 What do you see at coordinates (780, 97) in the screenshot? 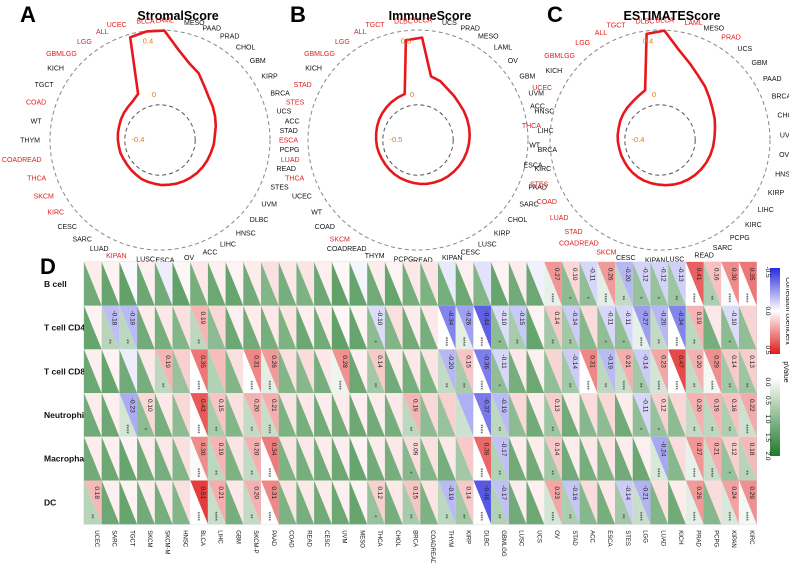
I see `radar-category-label: BRCA` at bounding box center [780, 97].